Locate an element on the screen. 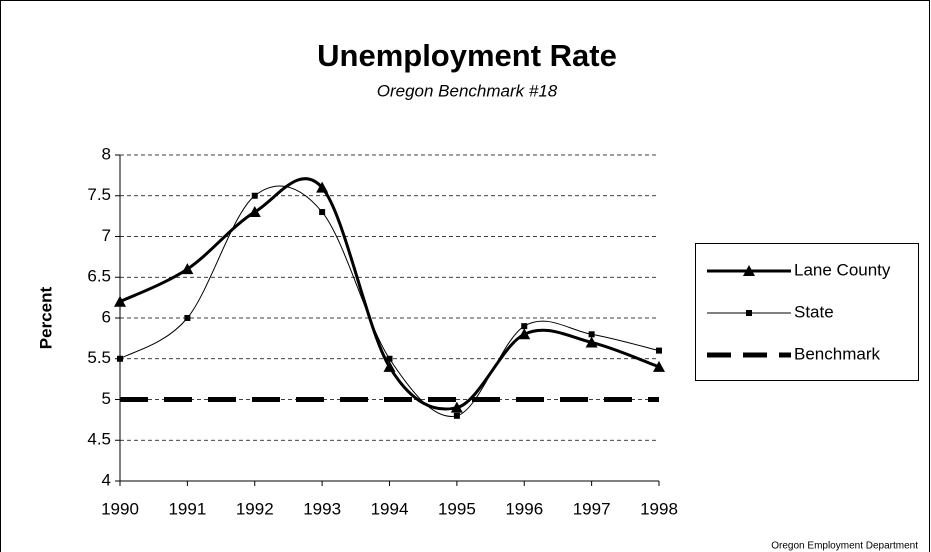 Image resolution: width=931 pixels, height=552 pixels. x-tick-label: 1995 is located at coordinates (457, 508).